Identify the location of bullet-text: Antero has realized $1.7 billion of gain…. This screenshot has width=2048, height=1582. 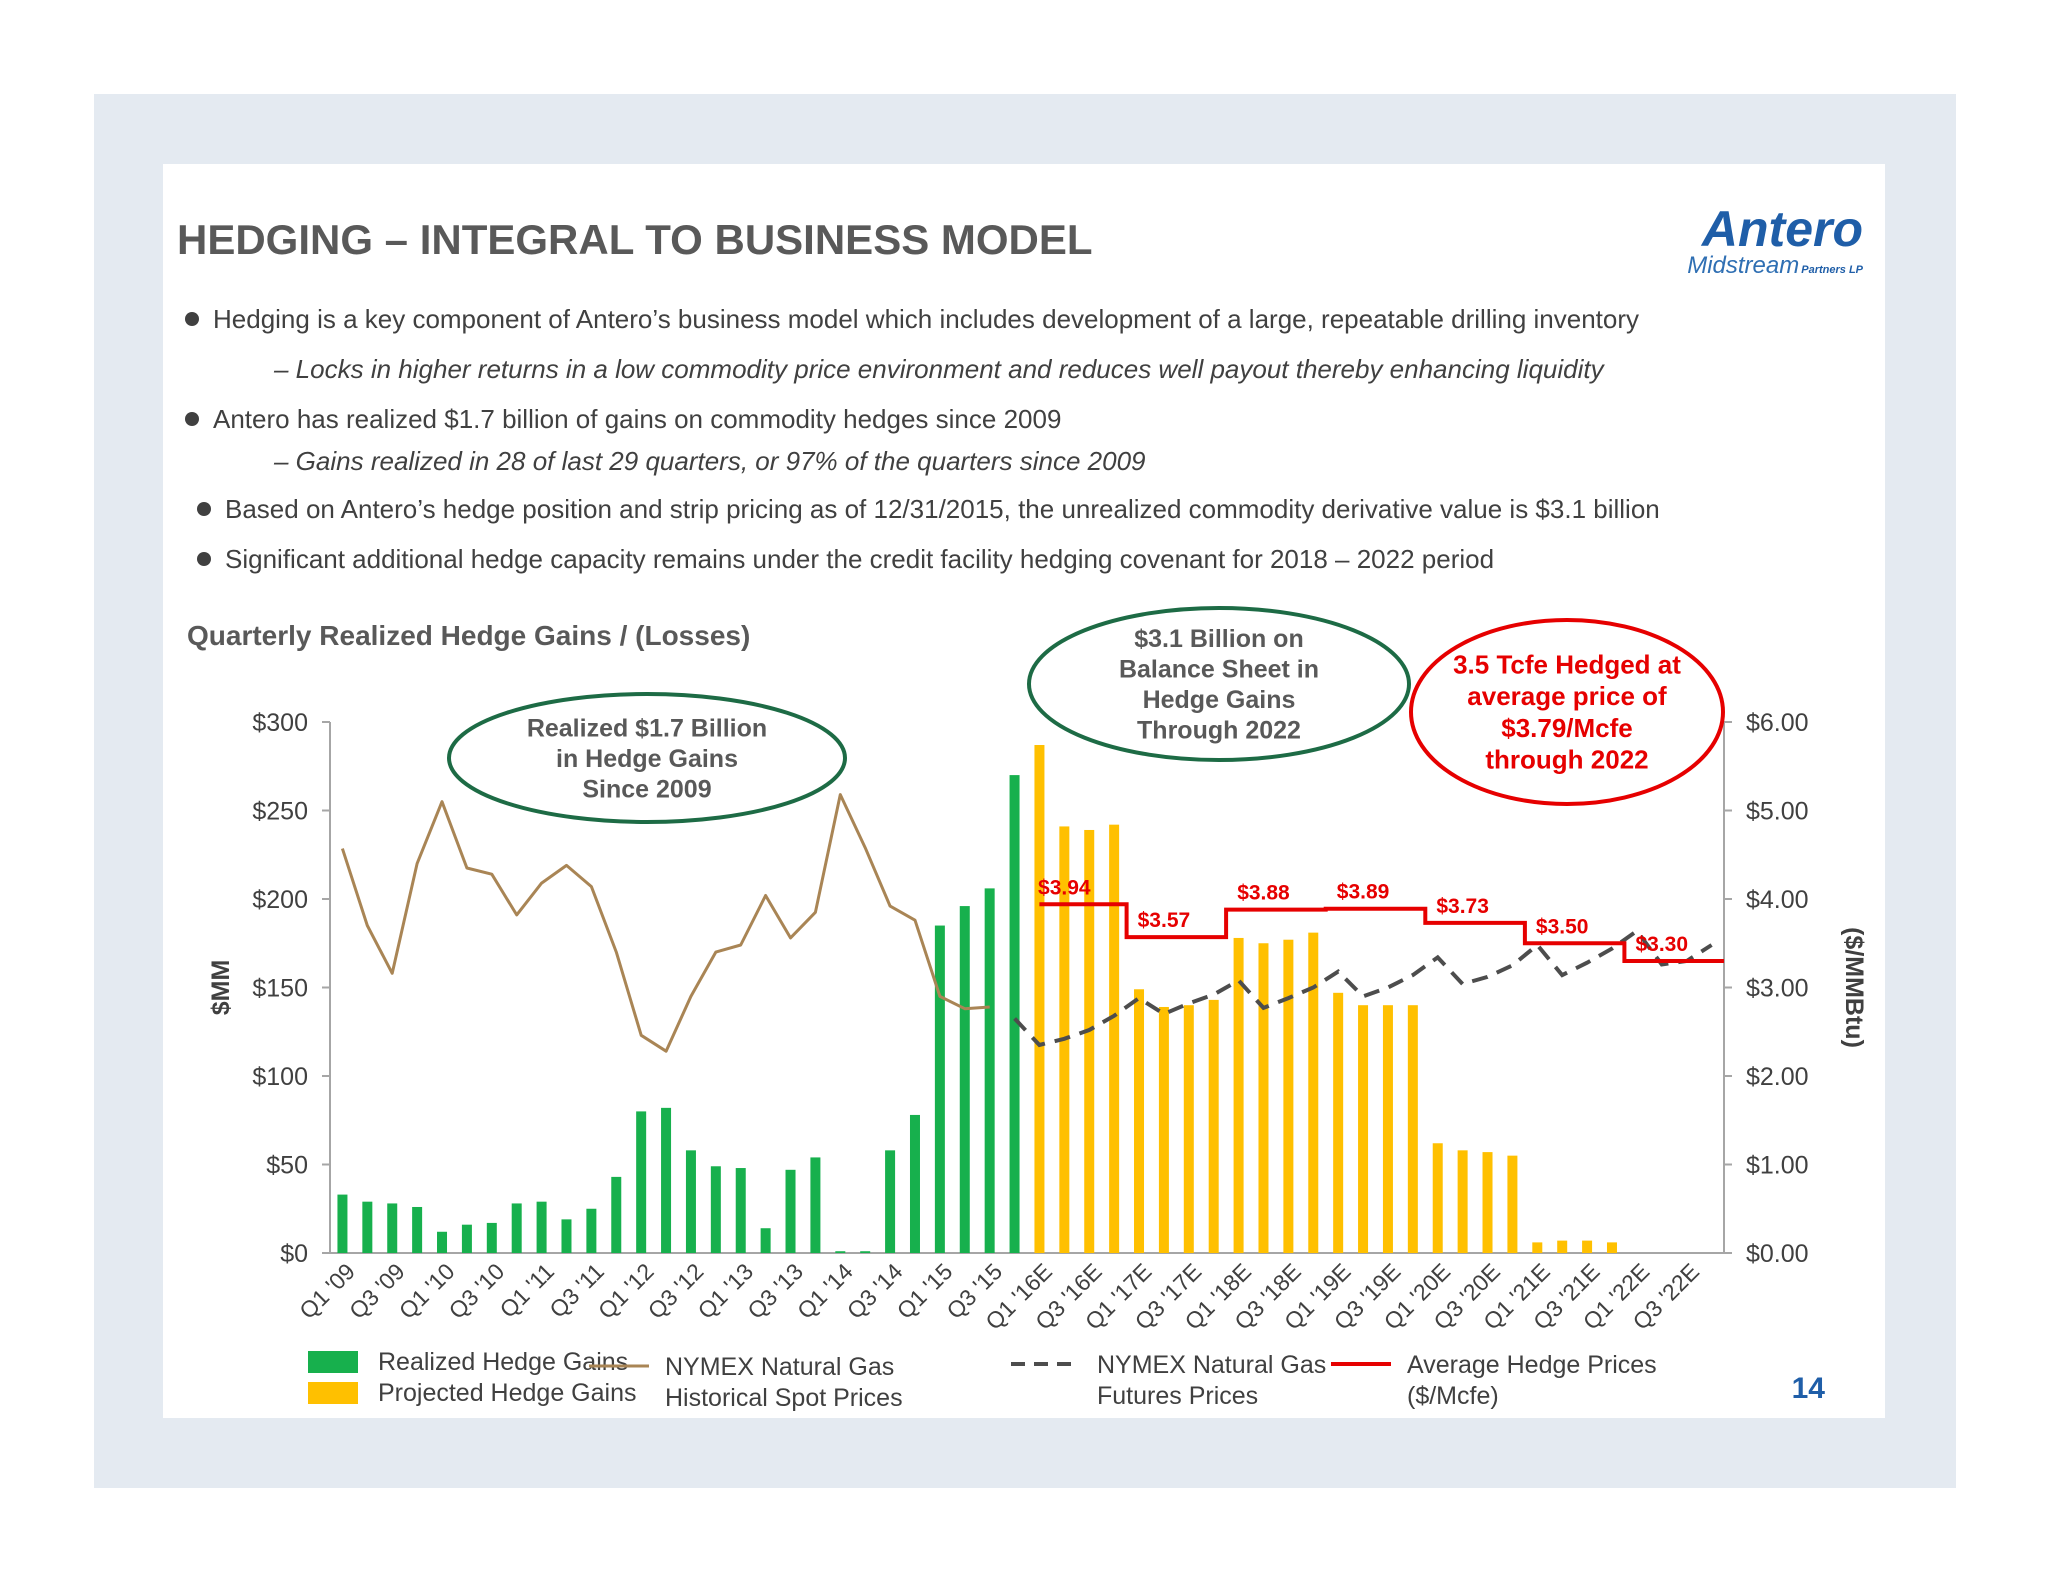
(637, 419).